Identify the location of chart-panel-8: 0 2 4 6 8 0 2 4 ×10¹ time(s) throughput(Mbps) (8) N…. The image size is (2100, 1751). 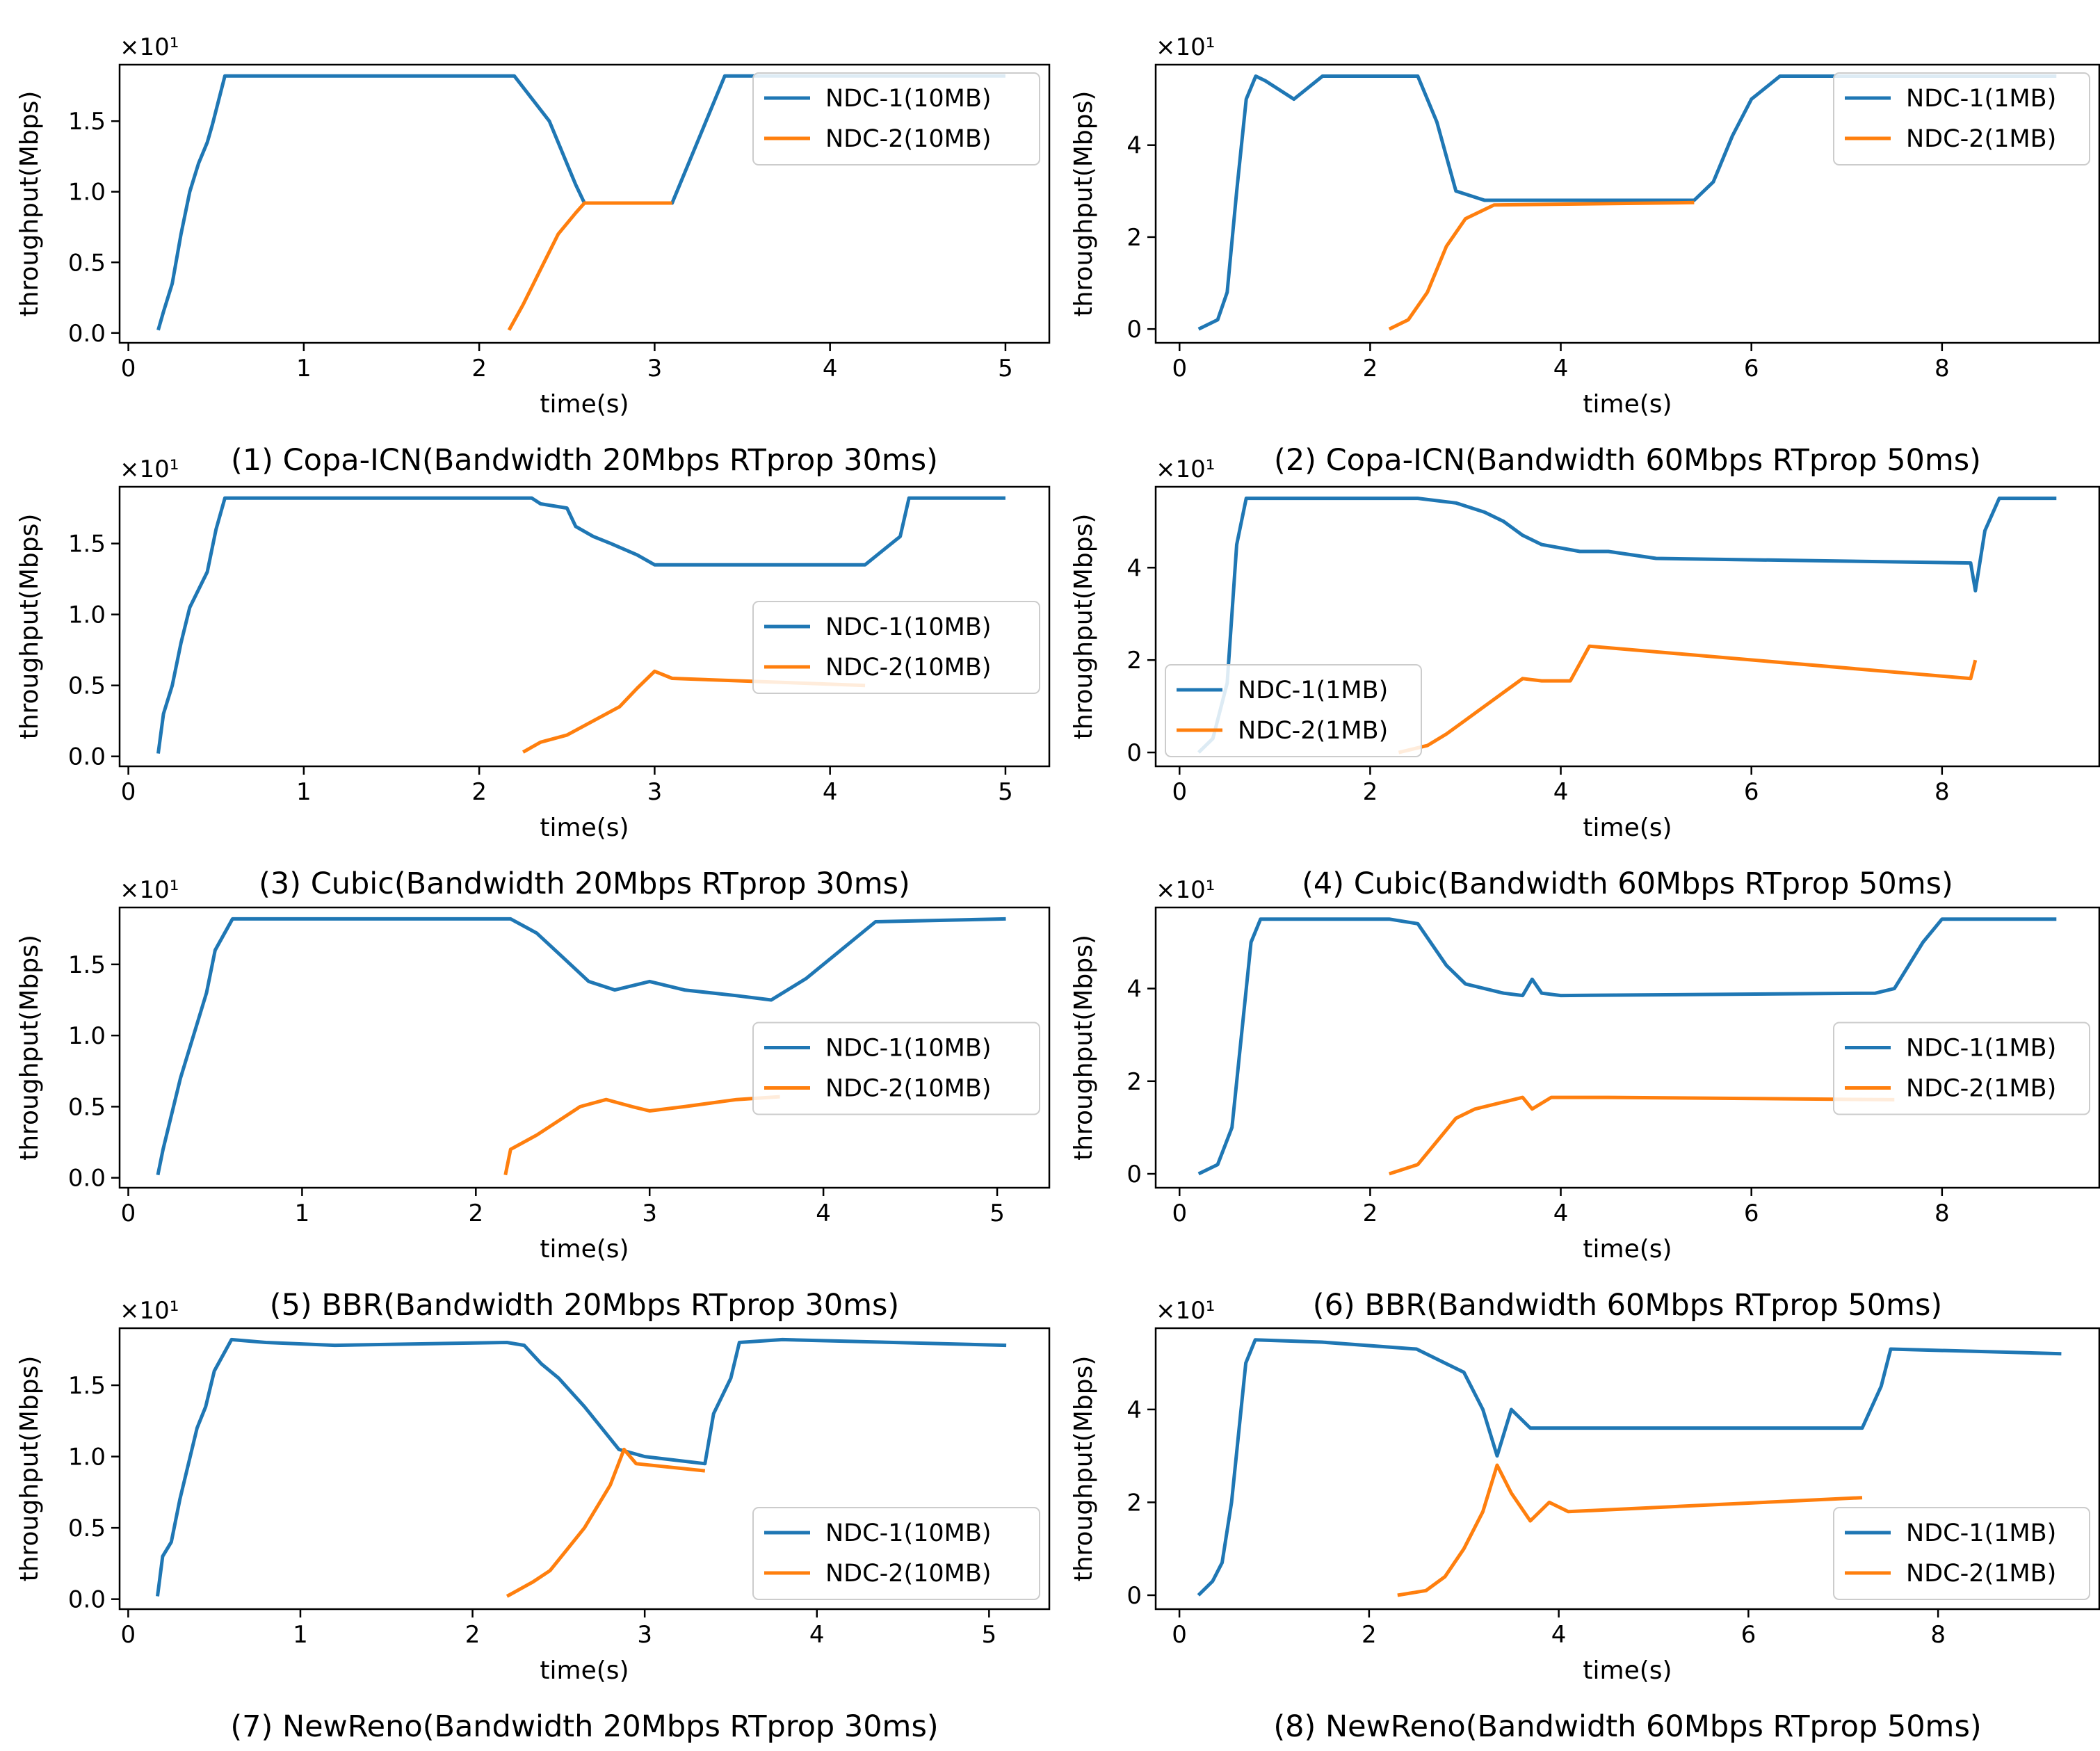
(1584, 1521).